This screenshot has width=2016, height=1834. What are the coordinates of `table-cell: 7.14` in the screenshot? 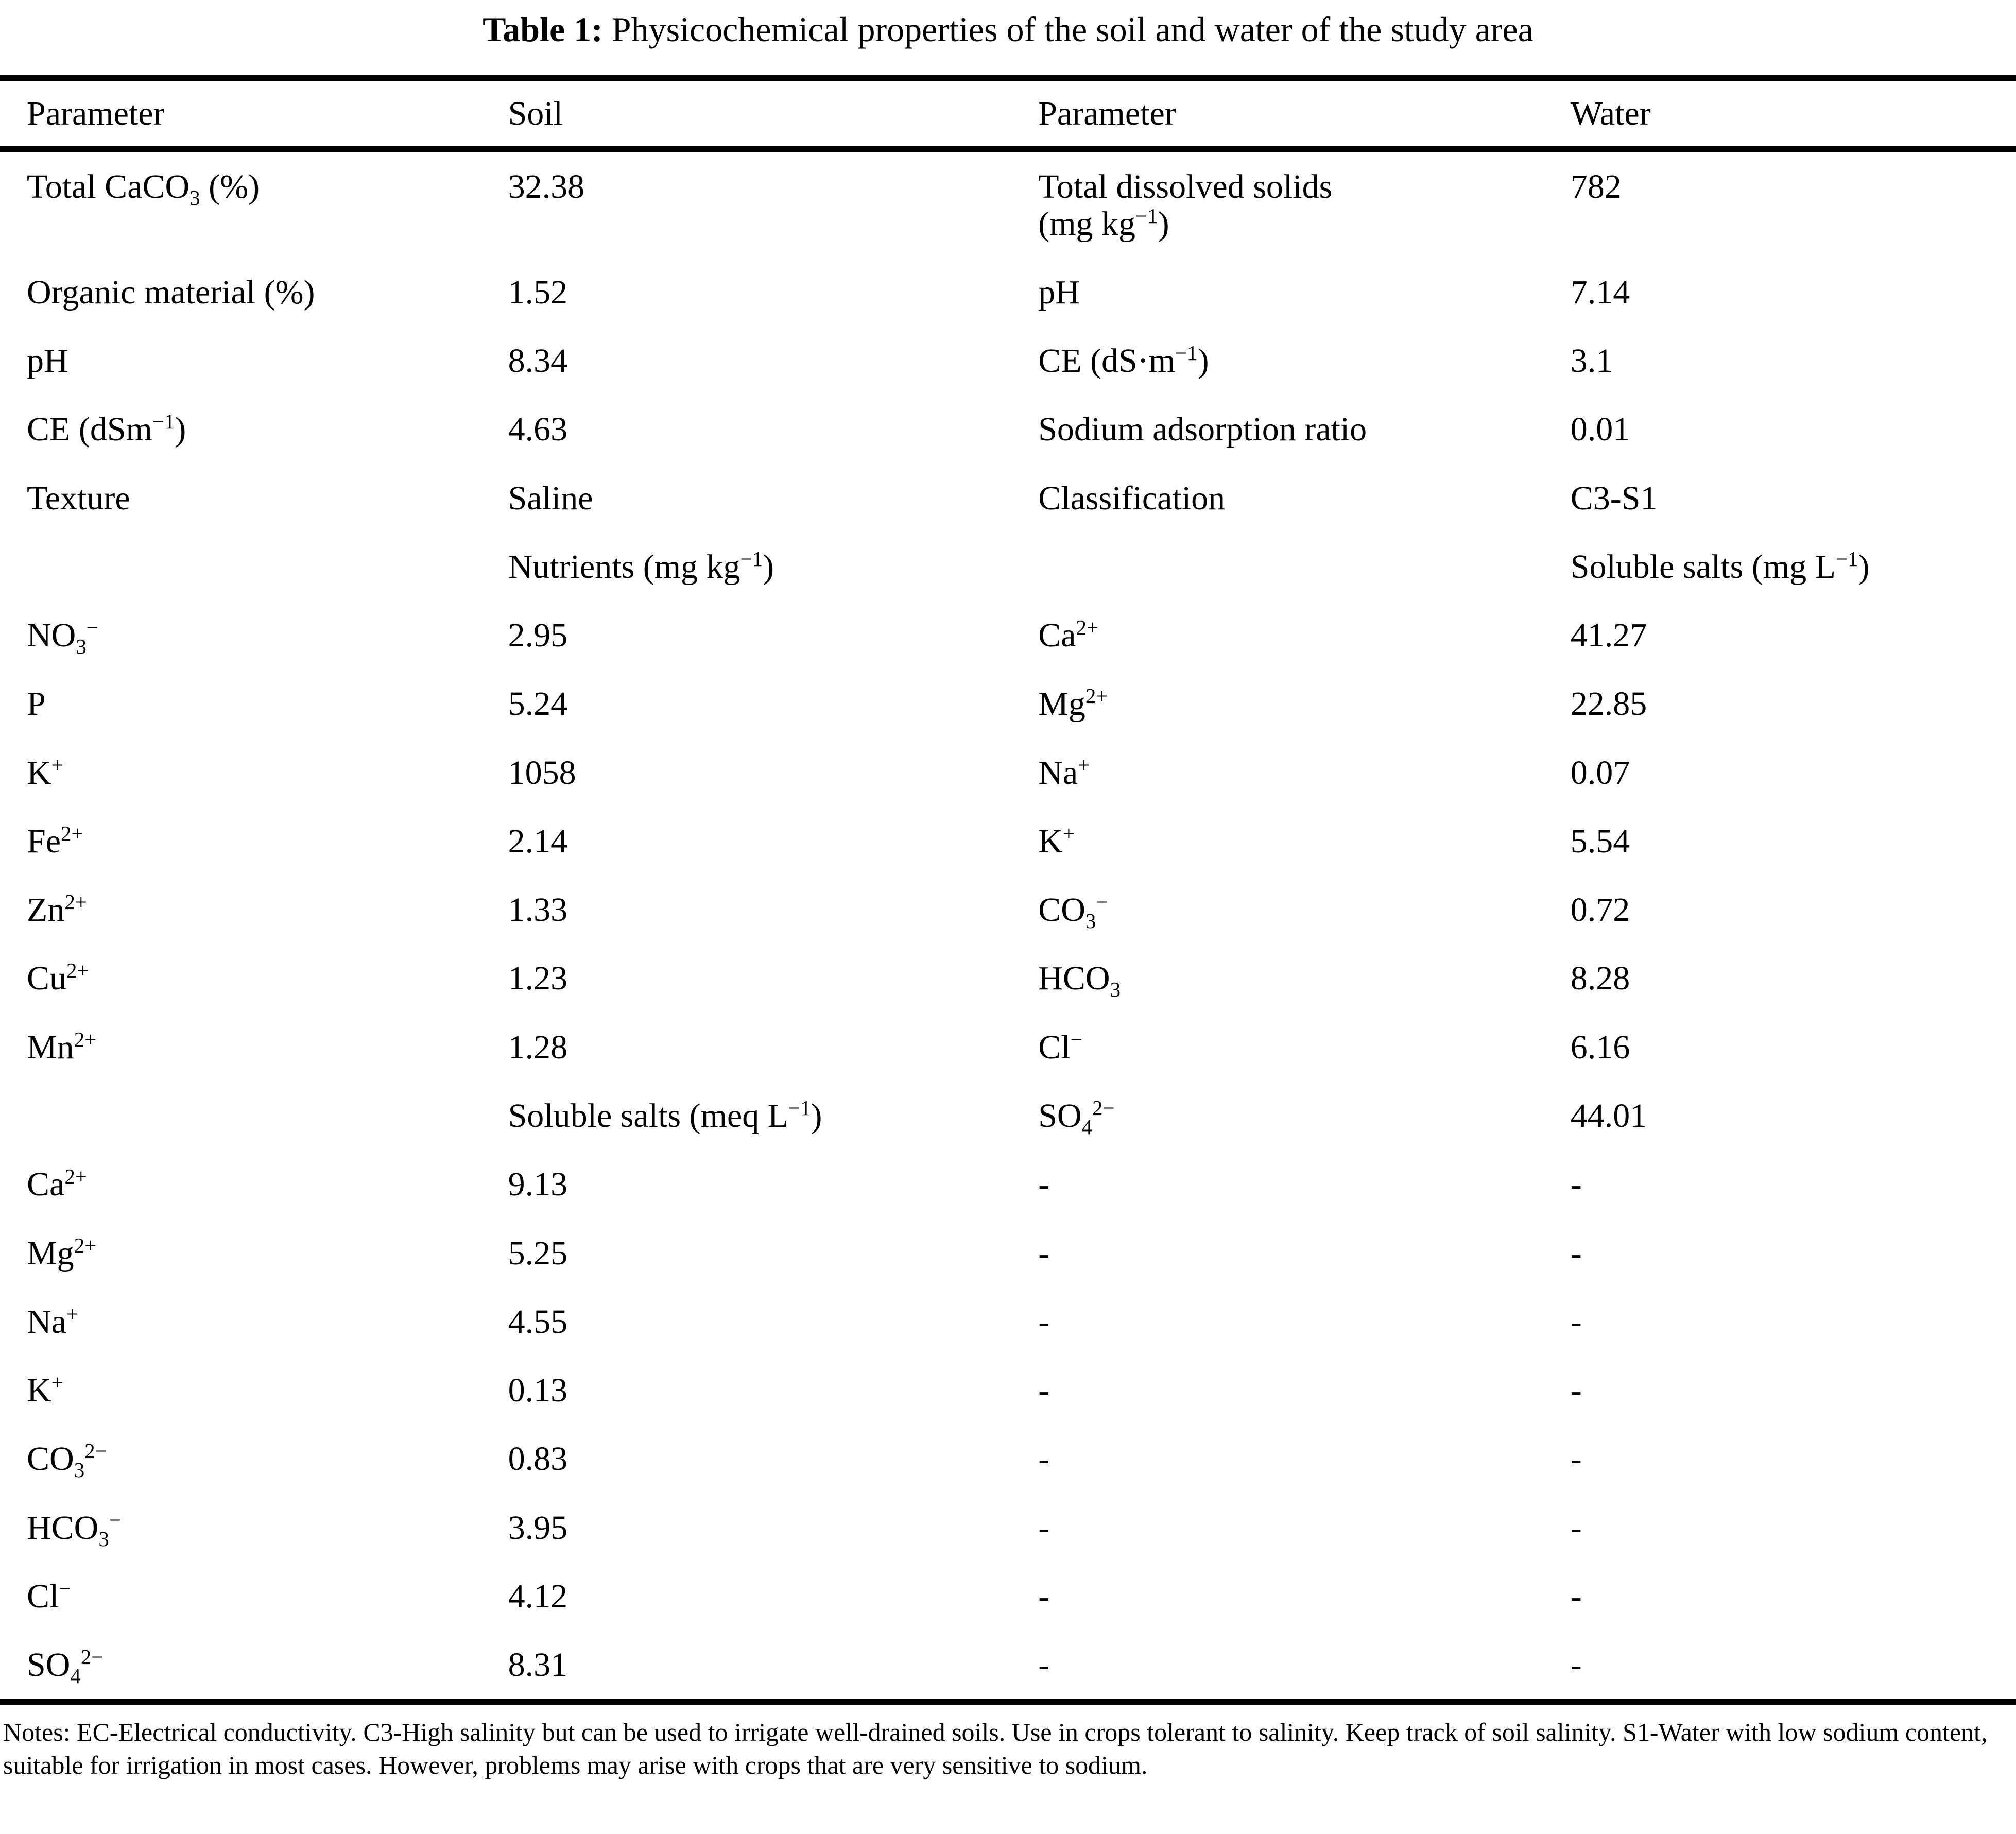 It's located at (1600, 292).